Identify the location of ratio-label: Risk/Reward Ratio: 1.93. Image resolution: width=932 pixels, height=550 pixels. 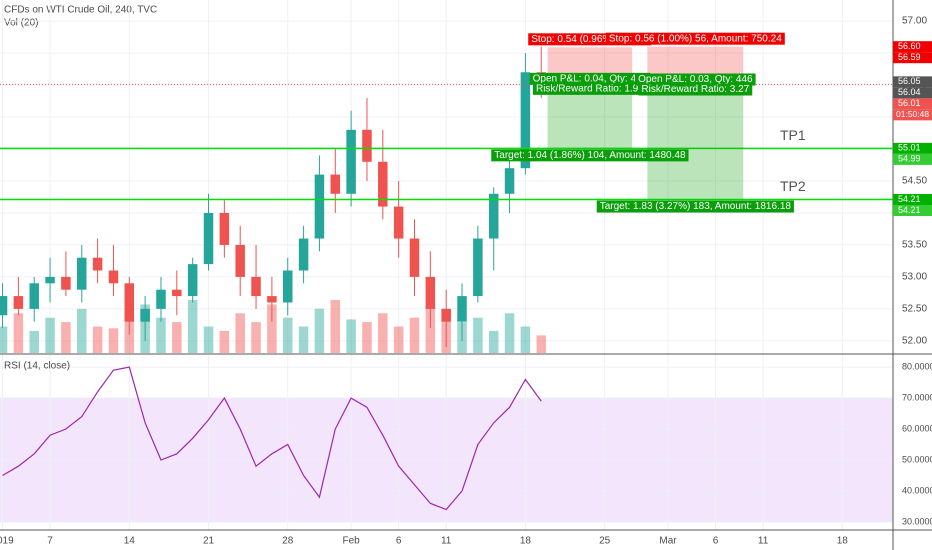
(590, 88).